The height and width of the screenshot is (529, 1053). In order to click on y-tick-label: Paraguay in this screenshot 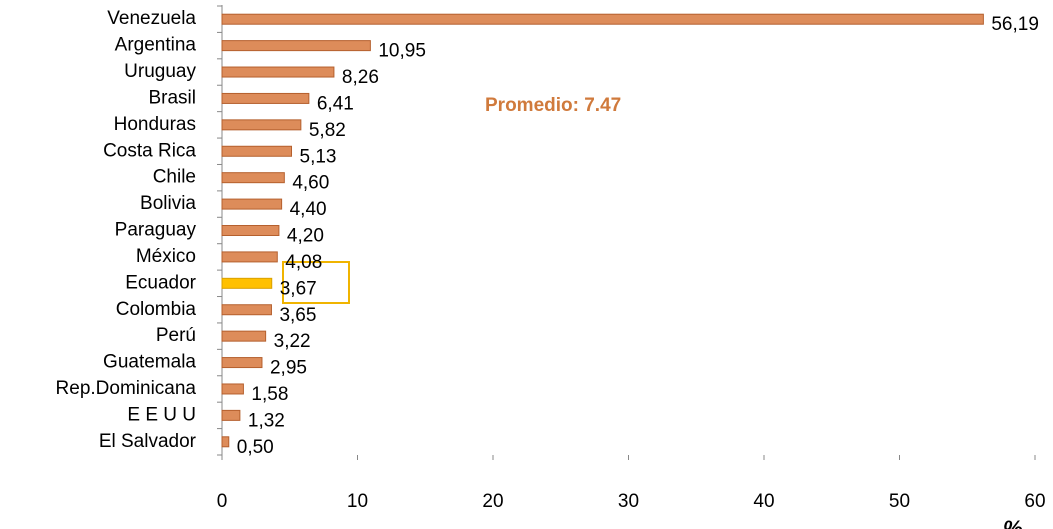, I will do `click(156, 230)`.